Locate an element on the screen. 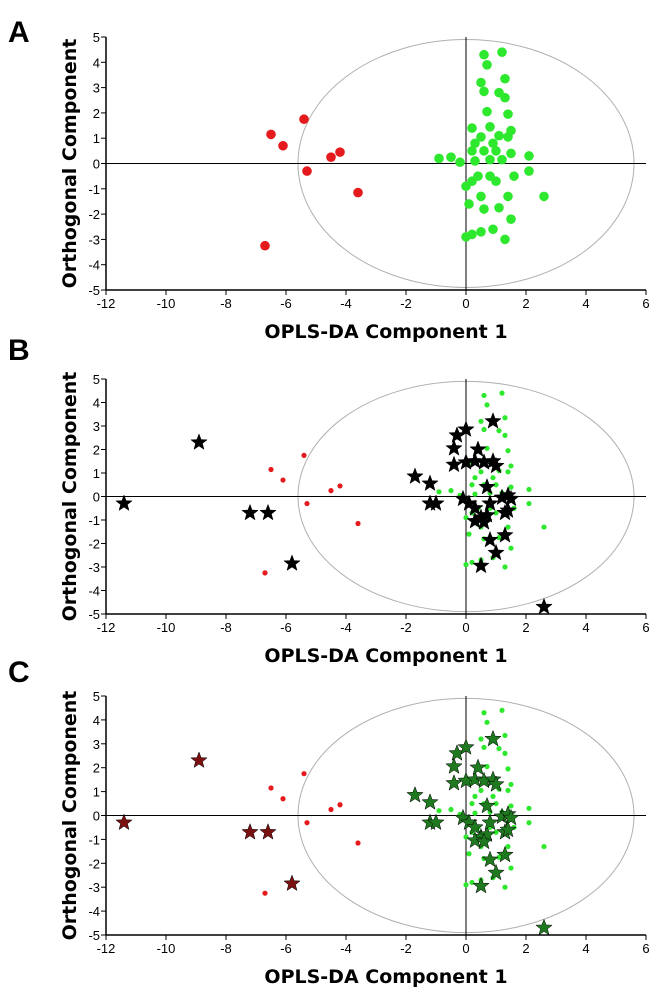  x-tick-label: -4 is located at coordinates (346, 627).